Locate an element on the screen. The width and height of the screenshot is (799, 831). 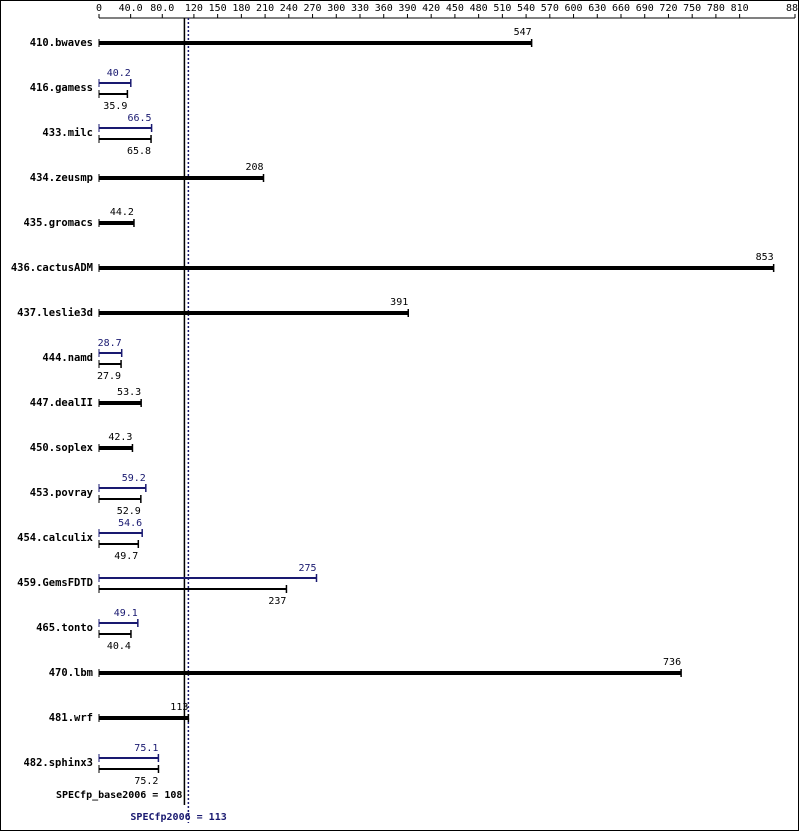
reference-label: SPECfp_base2006 = 108 is located at coordinates (119, 795).